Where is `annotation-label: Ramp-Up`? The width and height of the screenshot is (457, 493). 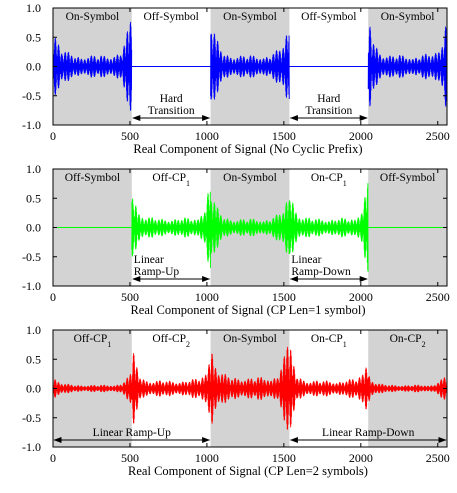
annotation-label: Ramp-Up is located at coordinates (157, 272).